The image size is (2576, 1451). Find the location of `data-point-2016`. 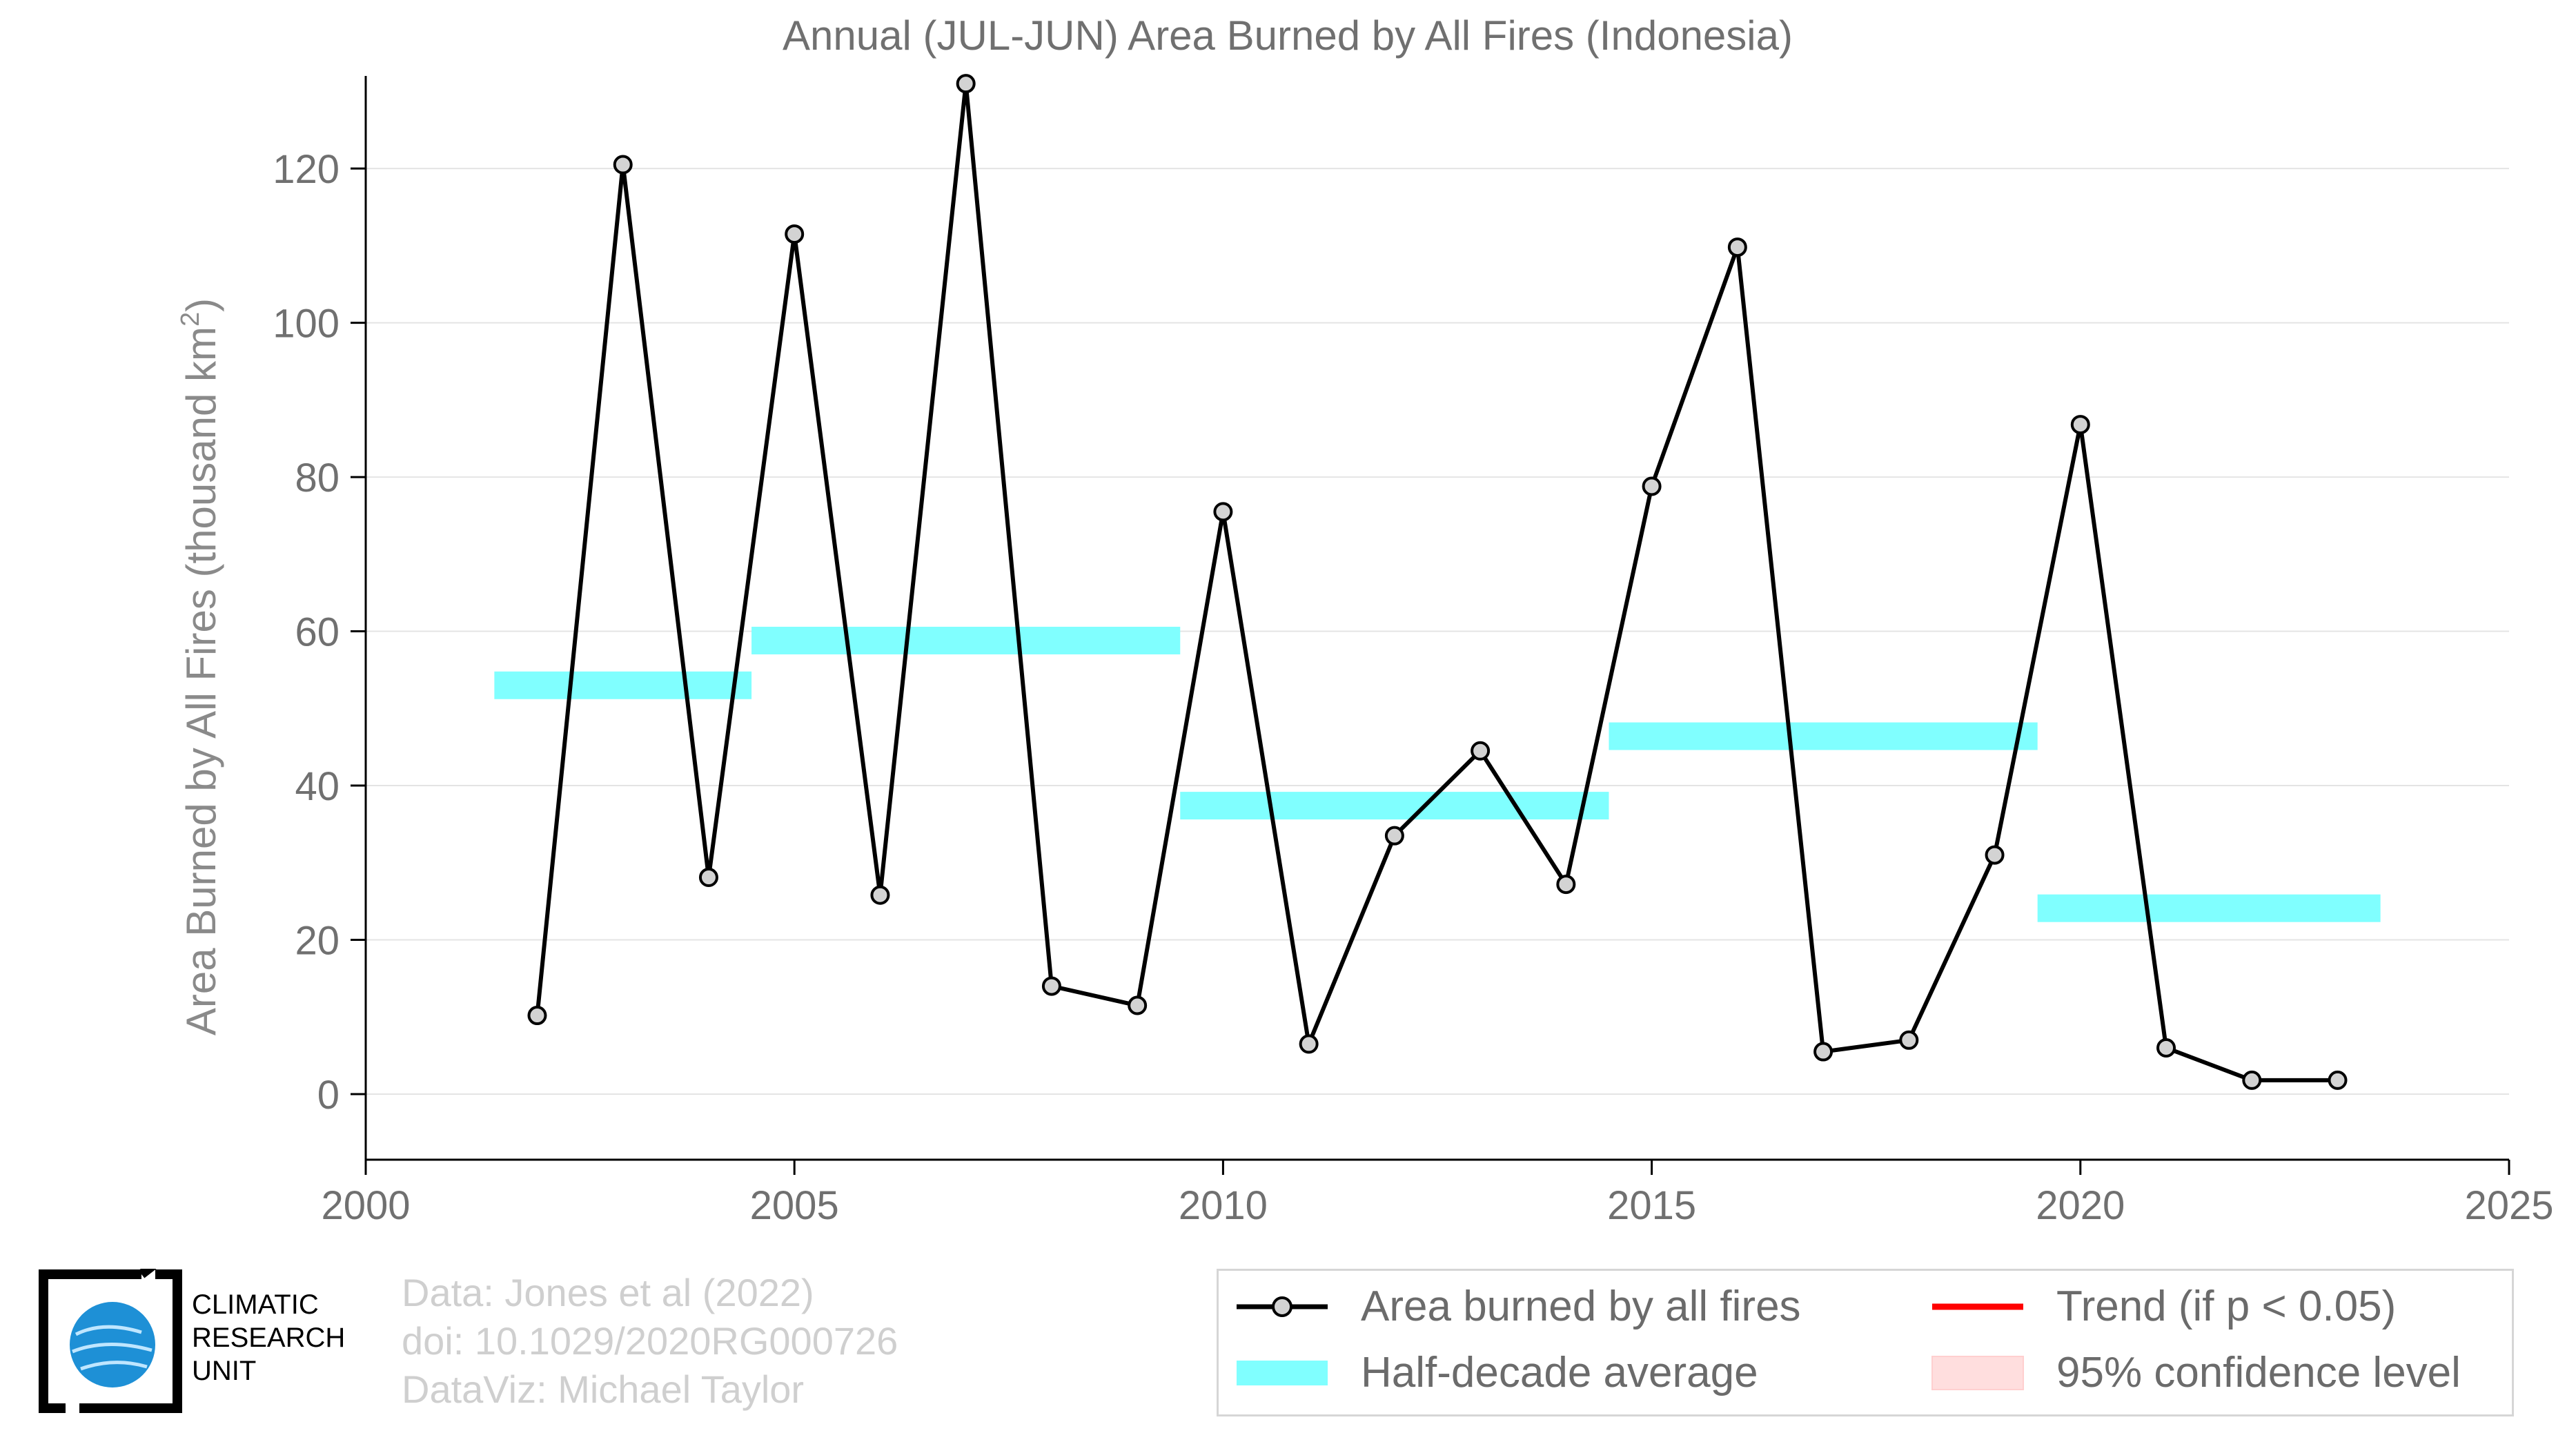

data-point-2016 is located at coordinates (1737, 247).